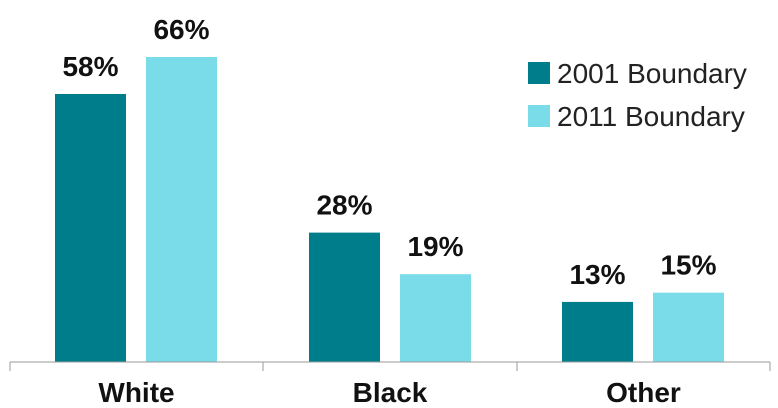  Describe the element at coordinates (651, 116) in the screenshot. I see `legend-label-series-2: 2011 Boundary` at that location.